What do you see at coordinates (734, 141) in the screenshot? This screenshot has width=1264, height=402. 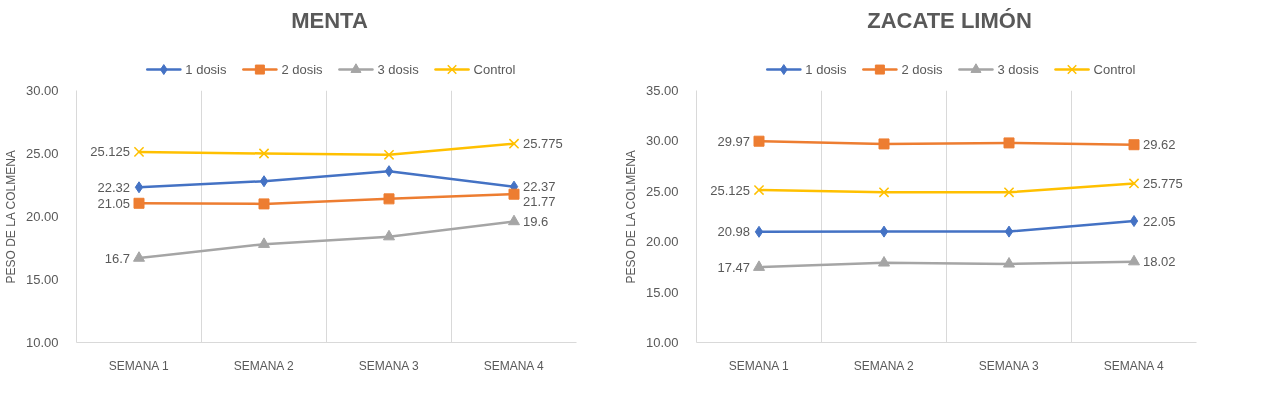 I see `data-label: 29.97` at bounding box center [734, 141].